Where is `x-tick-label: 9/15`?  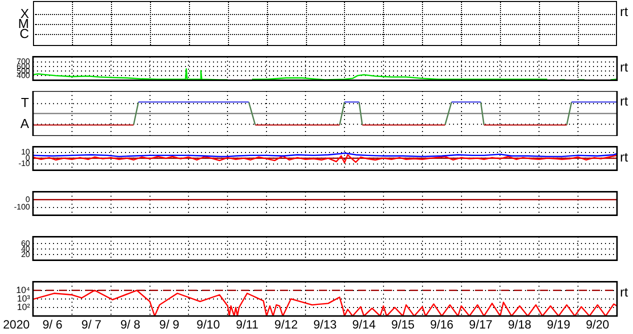
x-tick-label: 9/15 is located at coordinates (403, 325).